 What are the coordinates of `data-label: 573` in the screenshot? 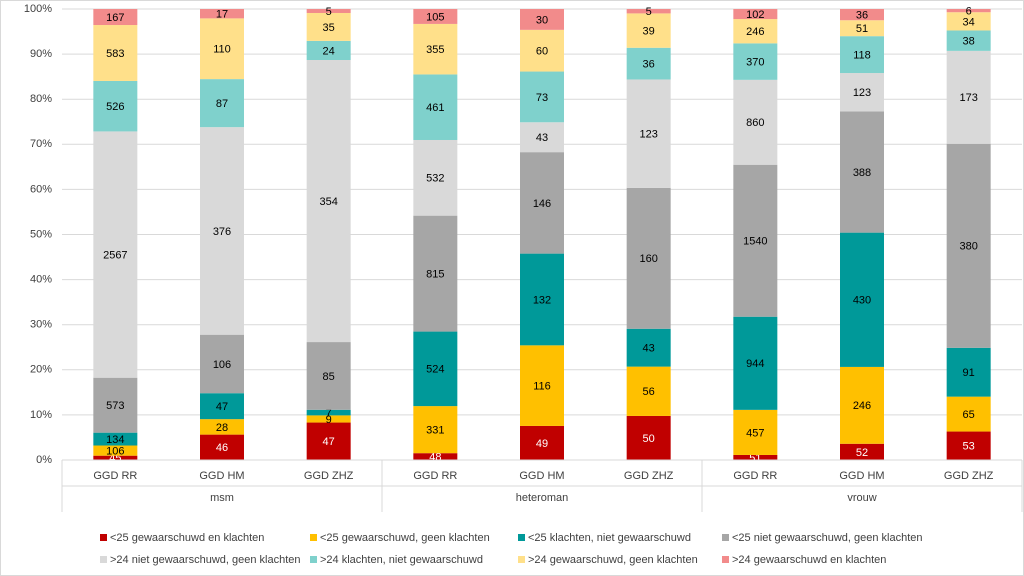 It's located at (115, 406).